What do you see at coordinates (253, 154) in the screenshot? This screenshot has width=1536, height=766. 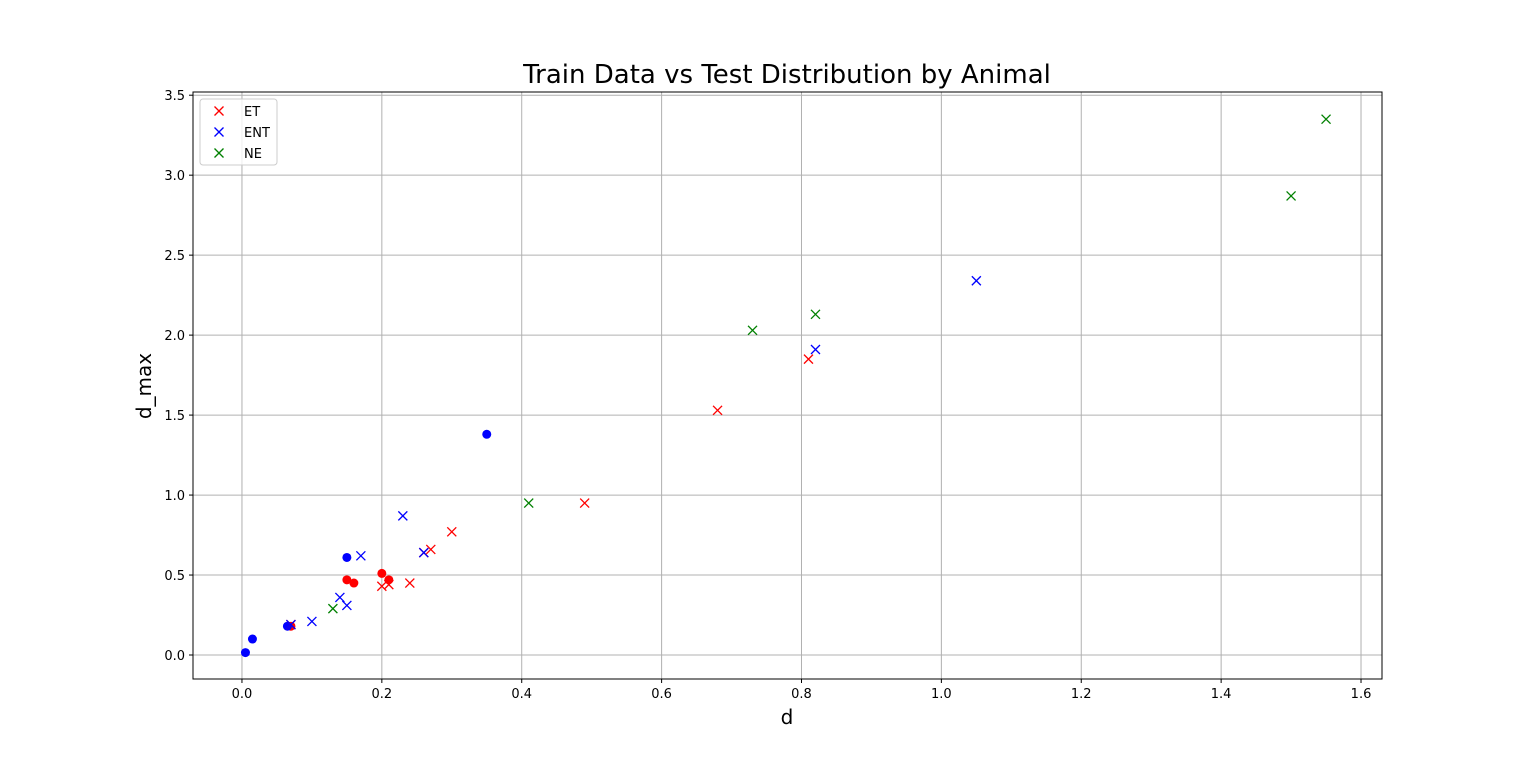 I see `legend-label: NE` at bounding box center [253, 154].